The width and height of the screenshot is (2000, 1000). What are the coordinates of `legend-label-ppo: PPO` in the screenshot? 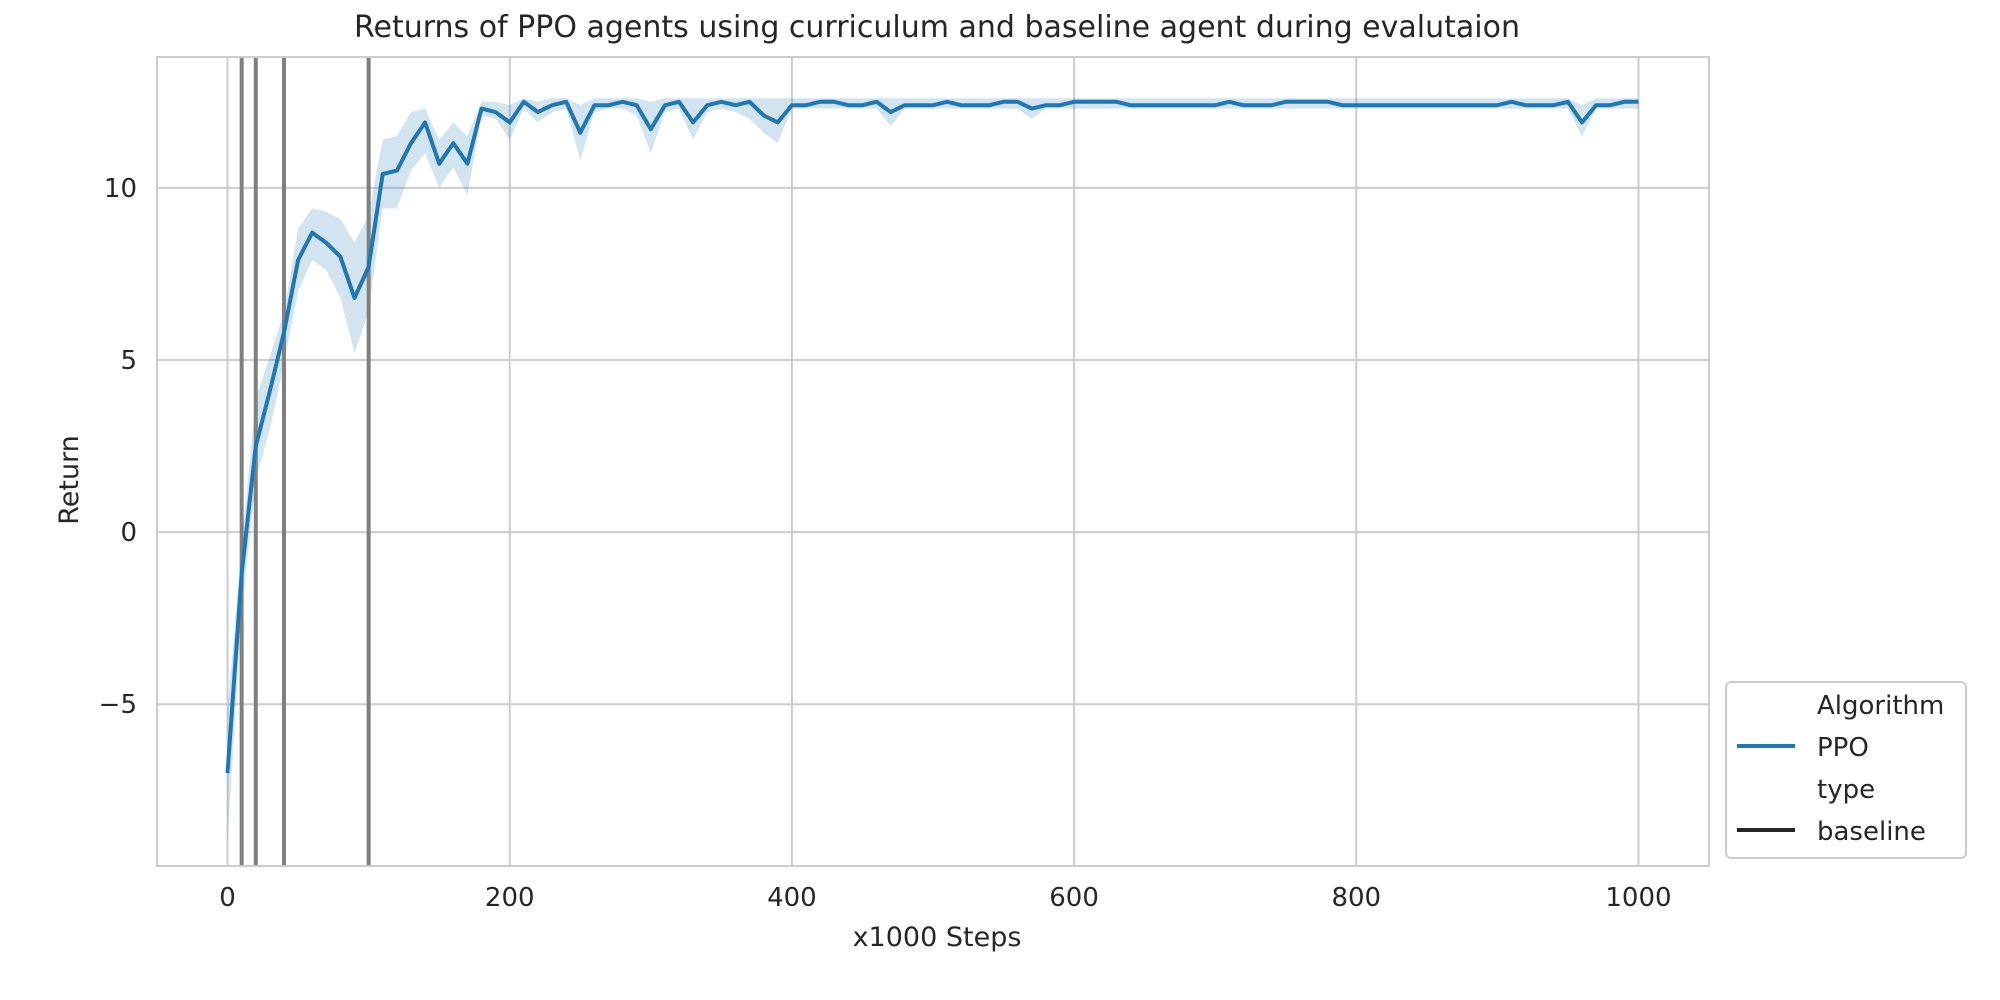 It's located at (1843, 748).